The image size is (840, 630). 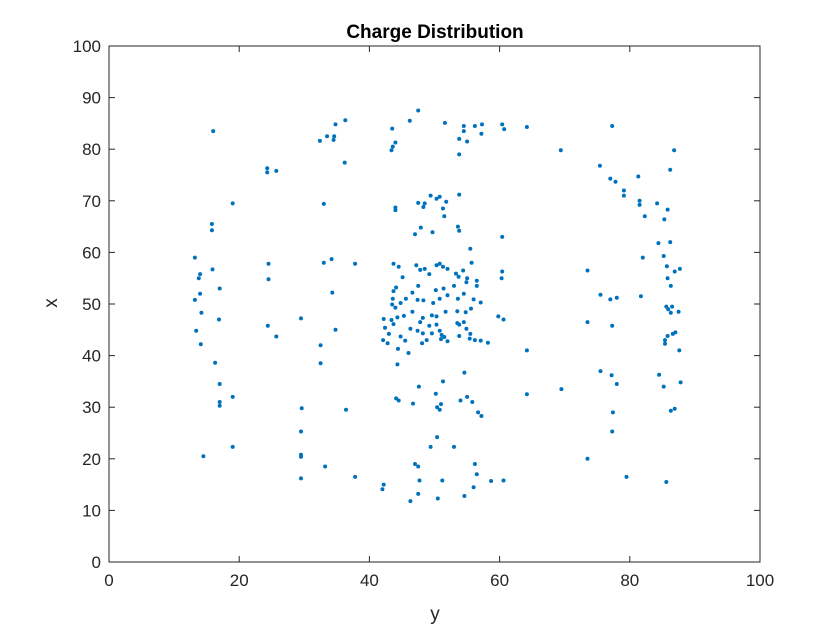 I want to click on y-tick-label: 50, so click(x=91, y=304).